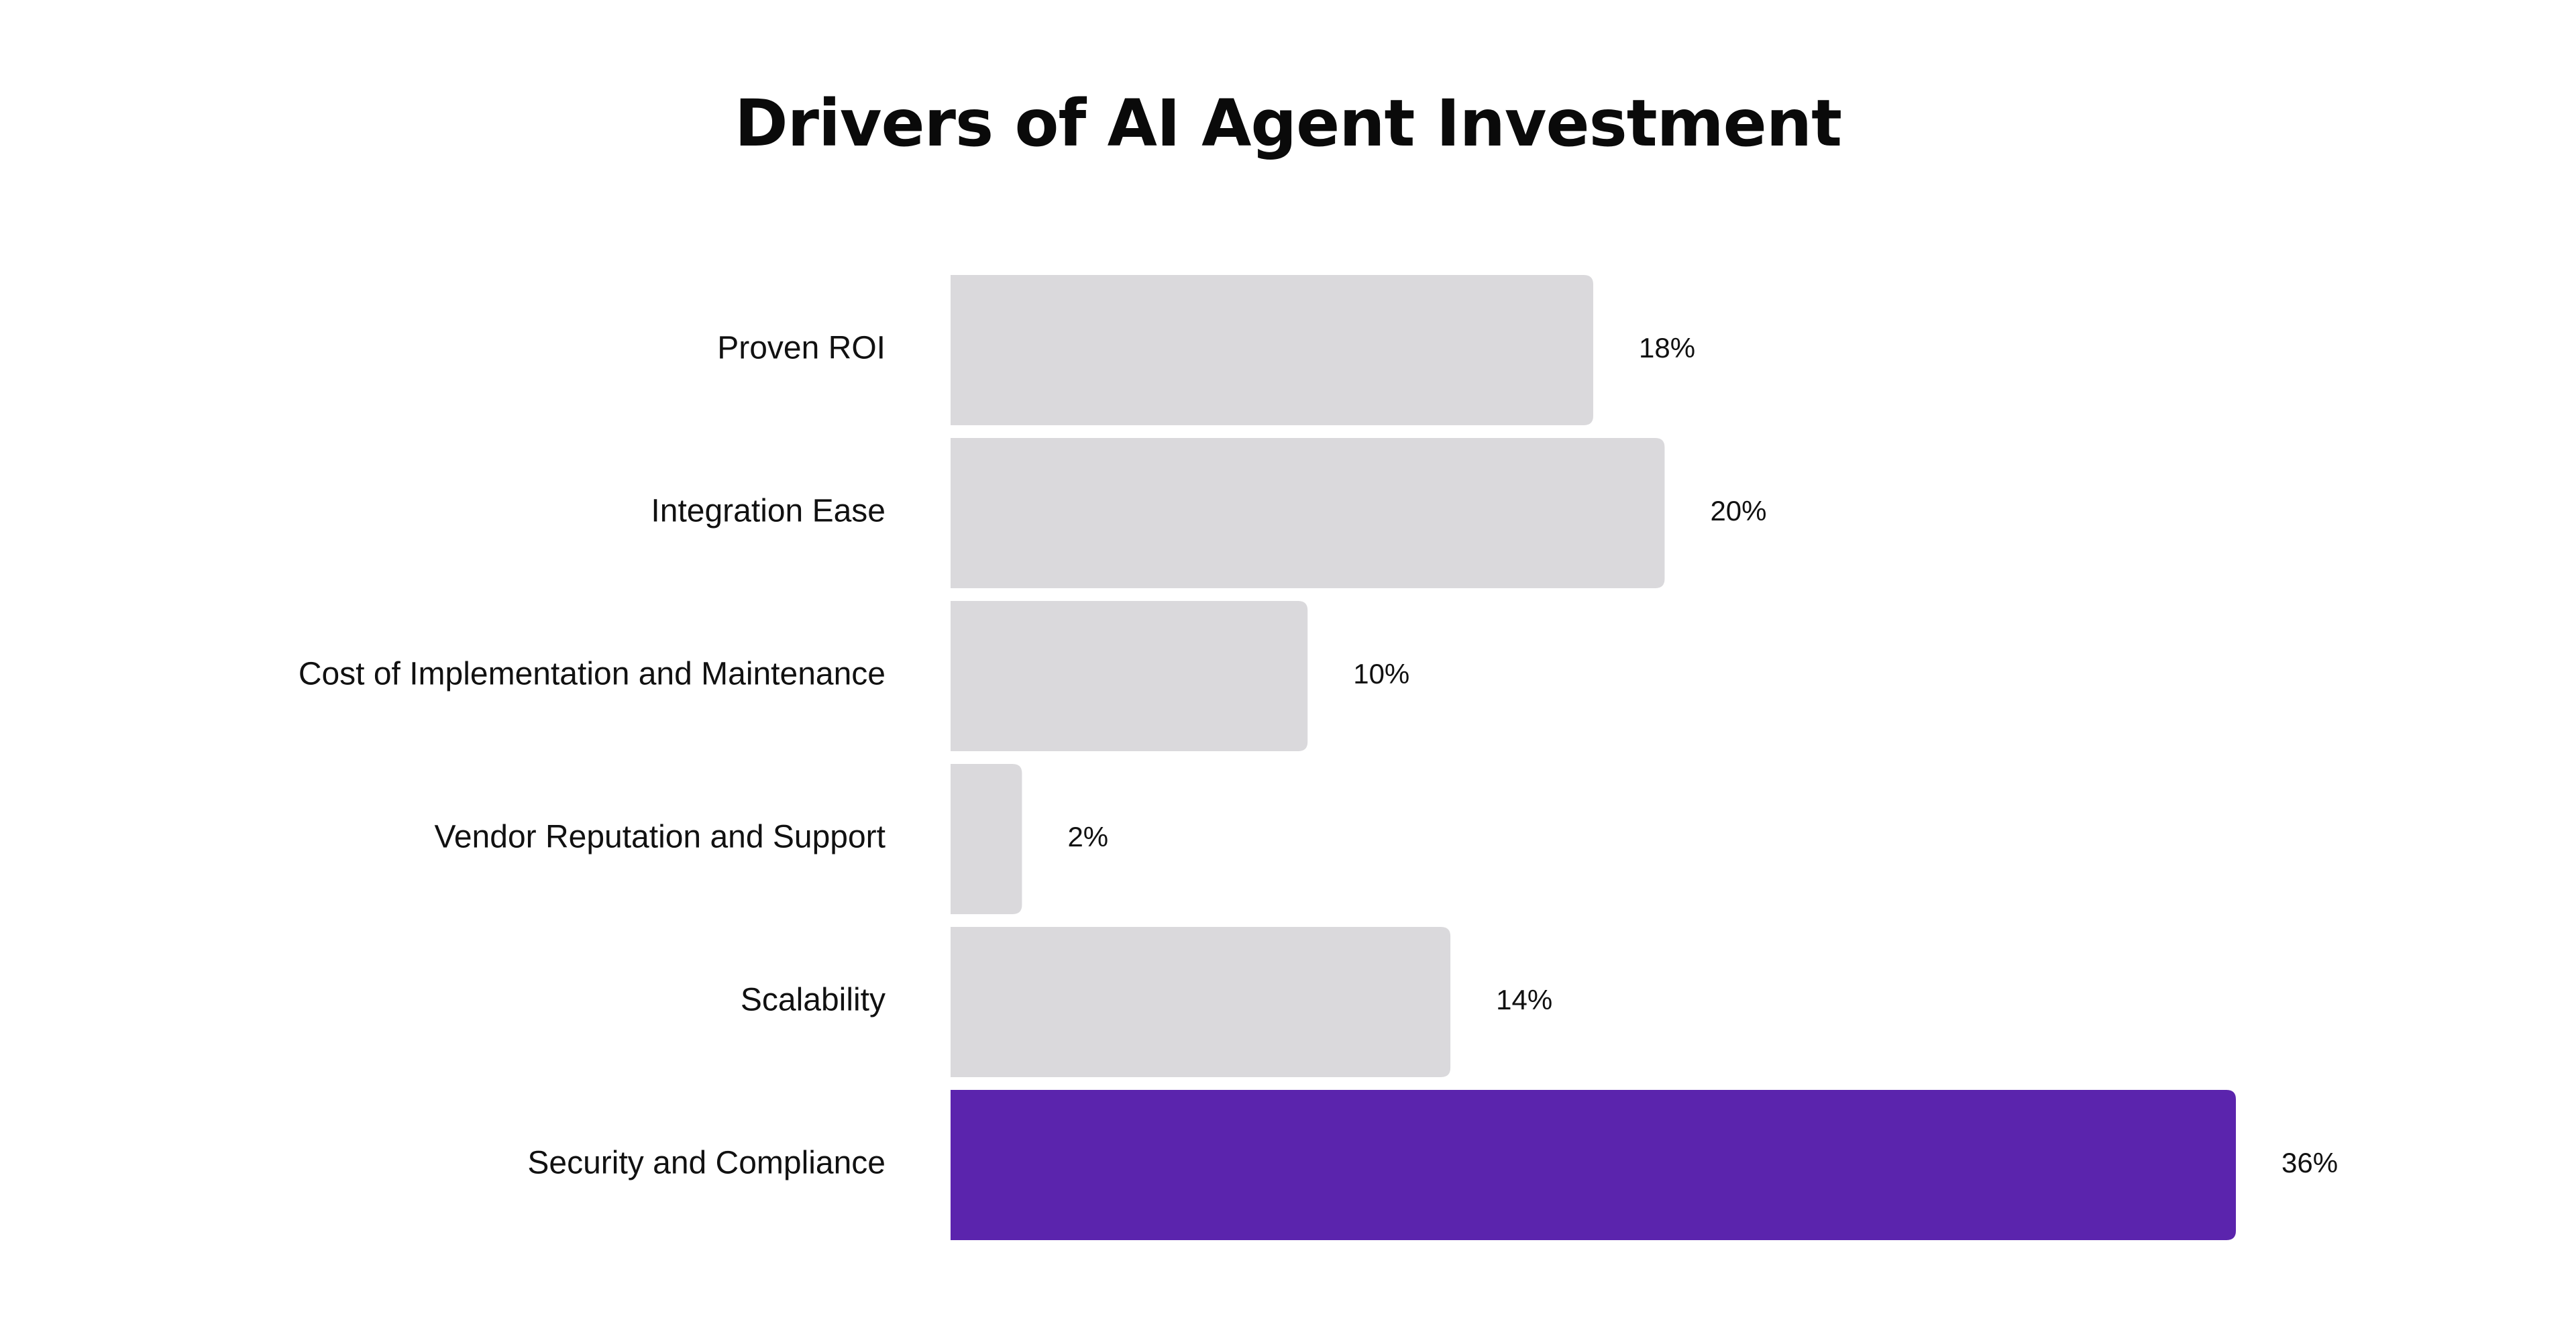  What do you see at coordinates (1288, 123) in the screenshot?
I see `chart-title: Drivers of AI Agent Investment` at bounding box center [1288, 123].